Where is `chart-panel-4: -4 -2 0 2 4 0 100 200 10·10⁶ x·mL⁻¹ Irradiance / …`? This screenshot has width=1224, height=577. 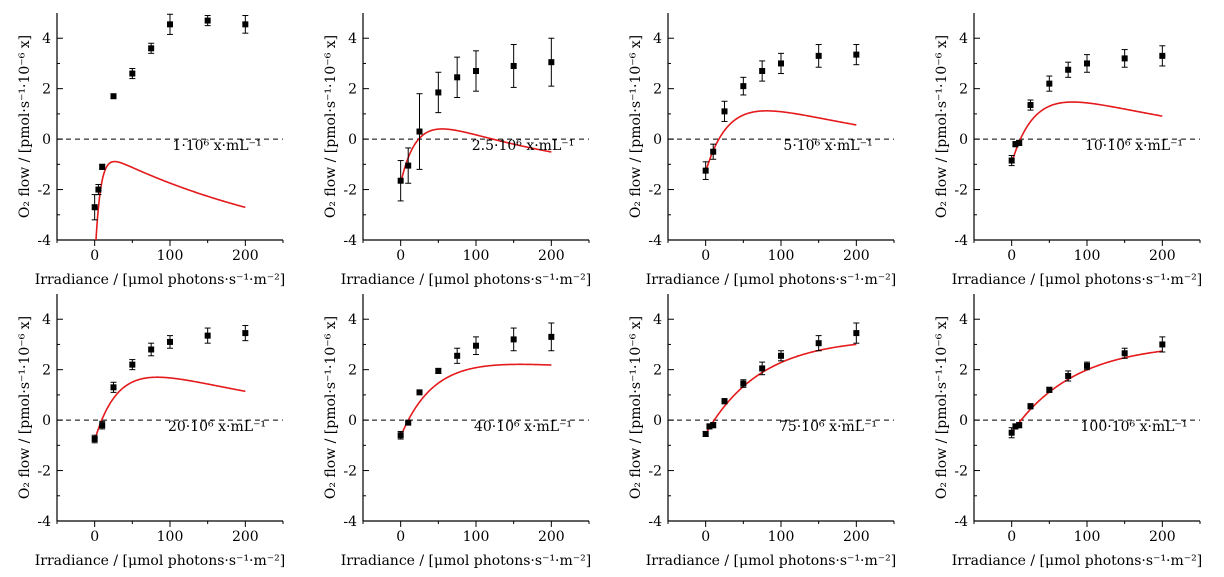
chart-panel-4: -4 -2 0 2 4 0 100 200 10·10⁶ x·mL⁻¹ Irradiance / … is located at coordinates (1068, 150).